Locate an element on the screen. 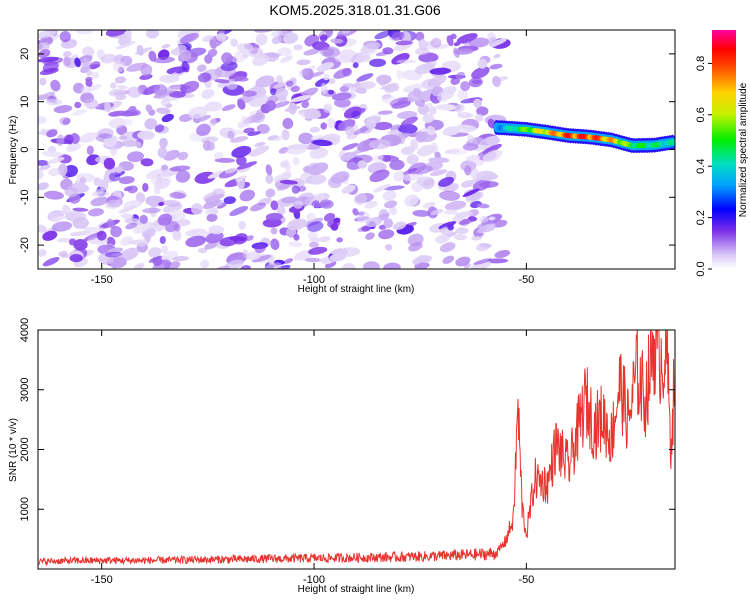 Image resolution: width=750 pixels, height=600 pixels. colorbar-ticks: 0.0 0.2 0.4 0.6 0.8 is located at coordinates (703, 166).